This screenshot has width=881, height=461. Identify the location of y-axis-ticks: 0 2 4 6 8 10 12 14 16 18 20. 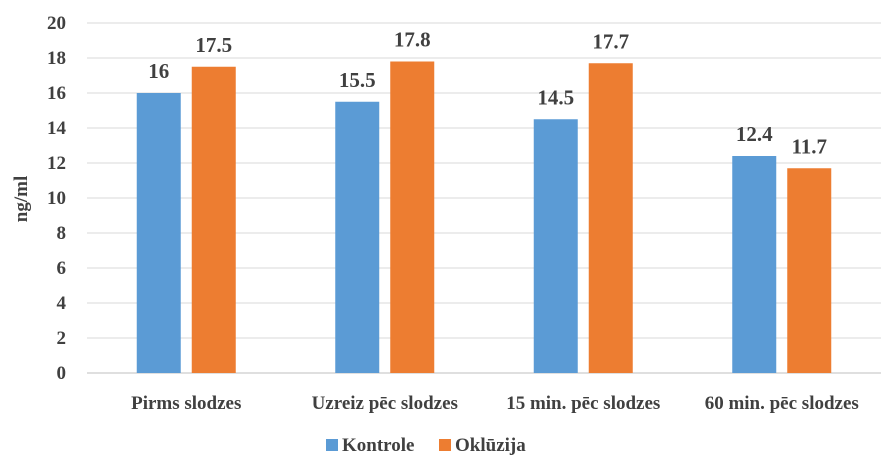
(57, 198).